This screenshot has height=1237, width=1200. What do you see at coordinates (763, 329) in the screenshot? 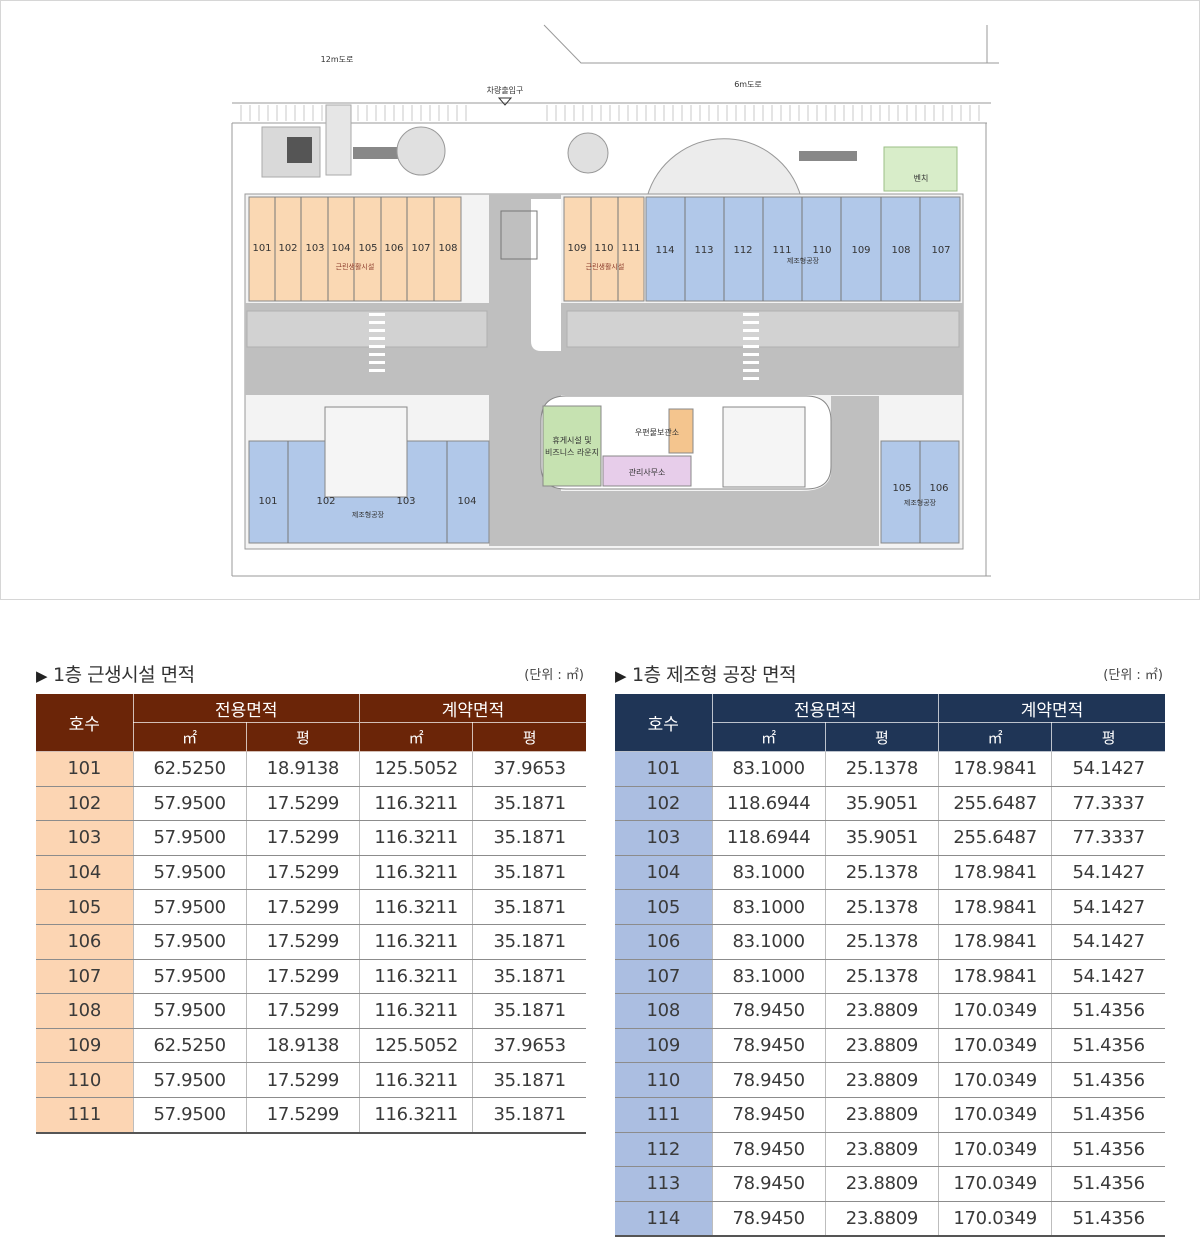
I see `parking-stalls-right` at bounding box center [763, 329].